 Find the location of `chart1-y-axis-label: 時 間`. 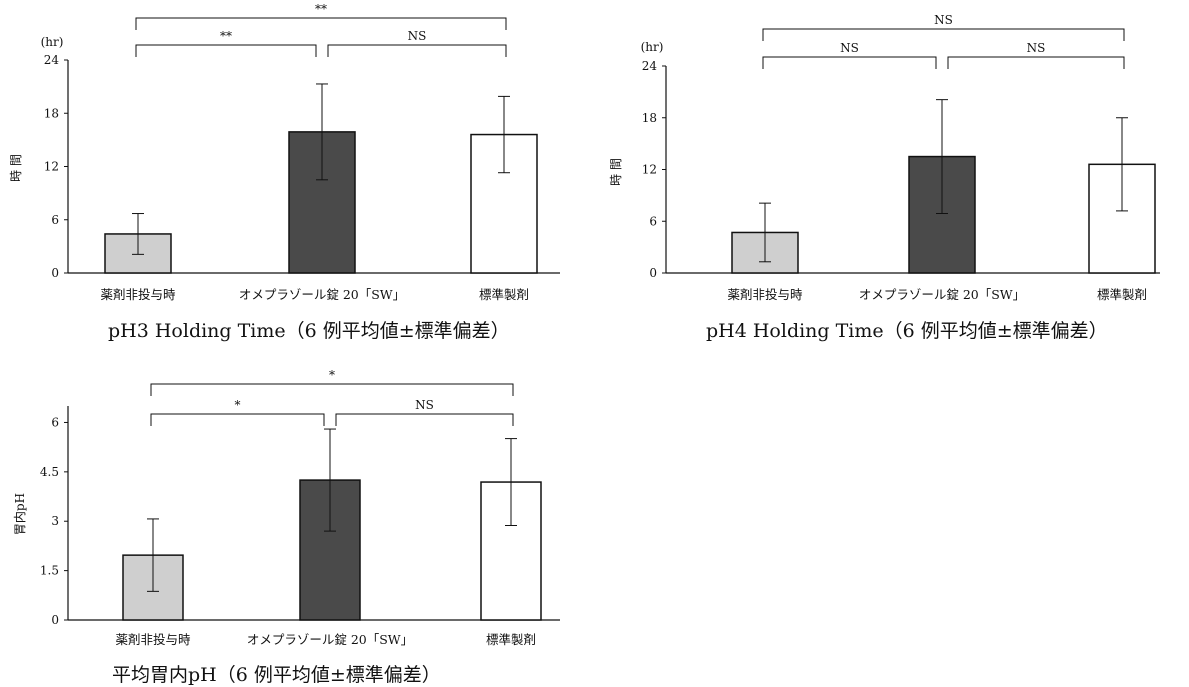

chart1-y-axis-label: 時 間 is located at coordinates (616, 172).